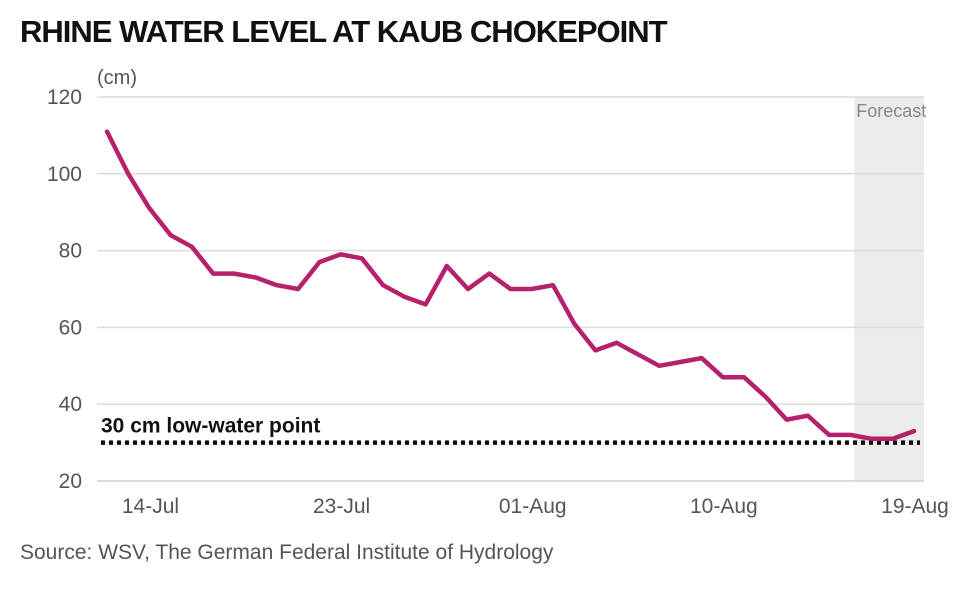  Describe the element at coordinates (533, 506) in the screenshot. I see `x-tick-label: 01-Aug` at that location.